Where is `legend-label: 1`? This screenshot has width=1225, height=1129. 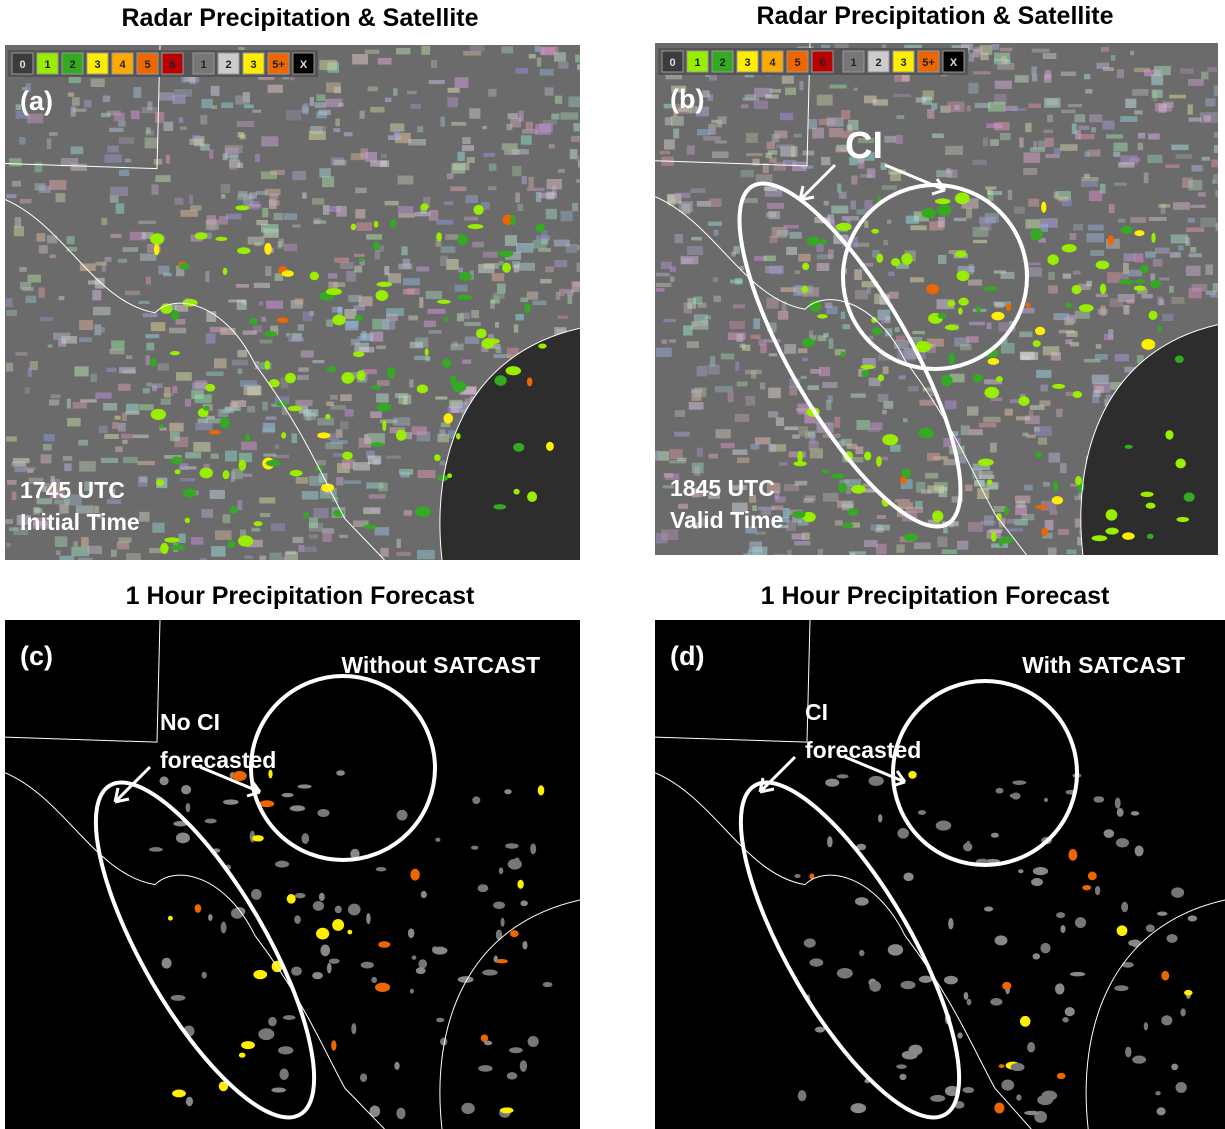 legend-label: 1 is located at coordinates (47, 65).